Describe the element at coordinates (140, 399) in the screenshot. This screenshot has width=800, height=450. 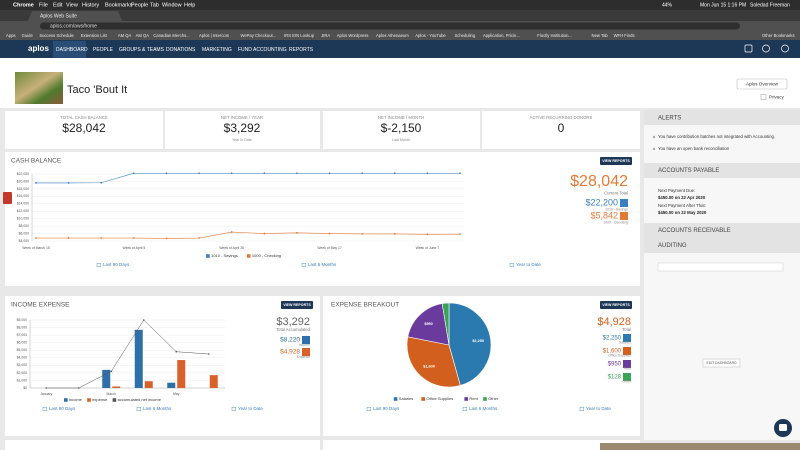
I see `legend-label: accumulated net income` at that location.